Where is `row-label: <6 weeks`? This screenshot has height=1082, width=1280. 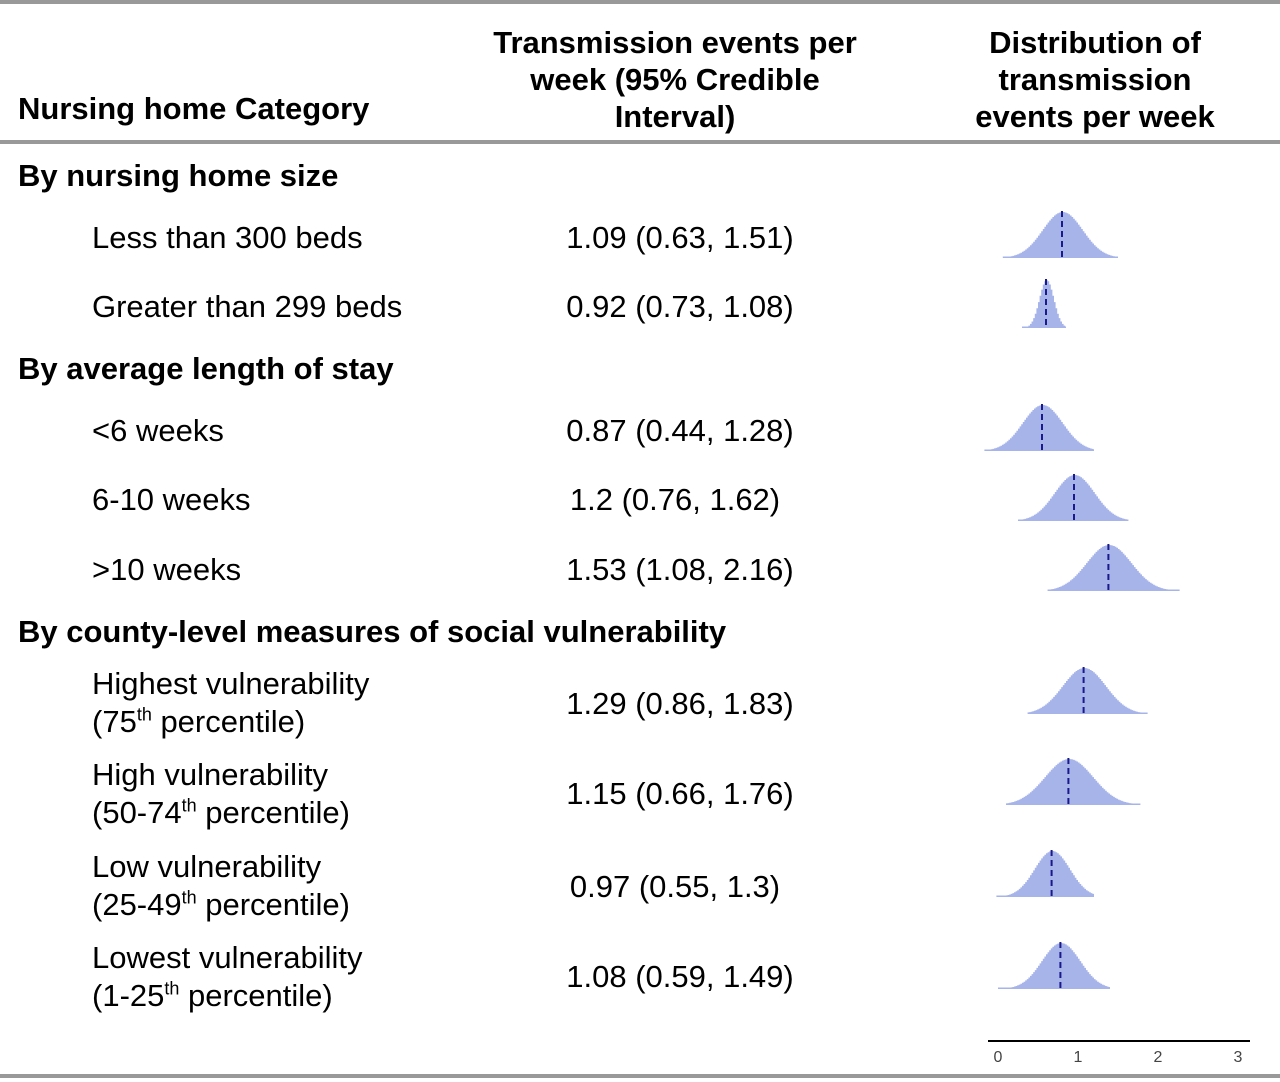
row-label: <6 weeks is located at coordinates (158, 430).